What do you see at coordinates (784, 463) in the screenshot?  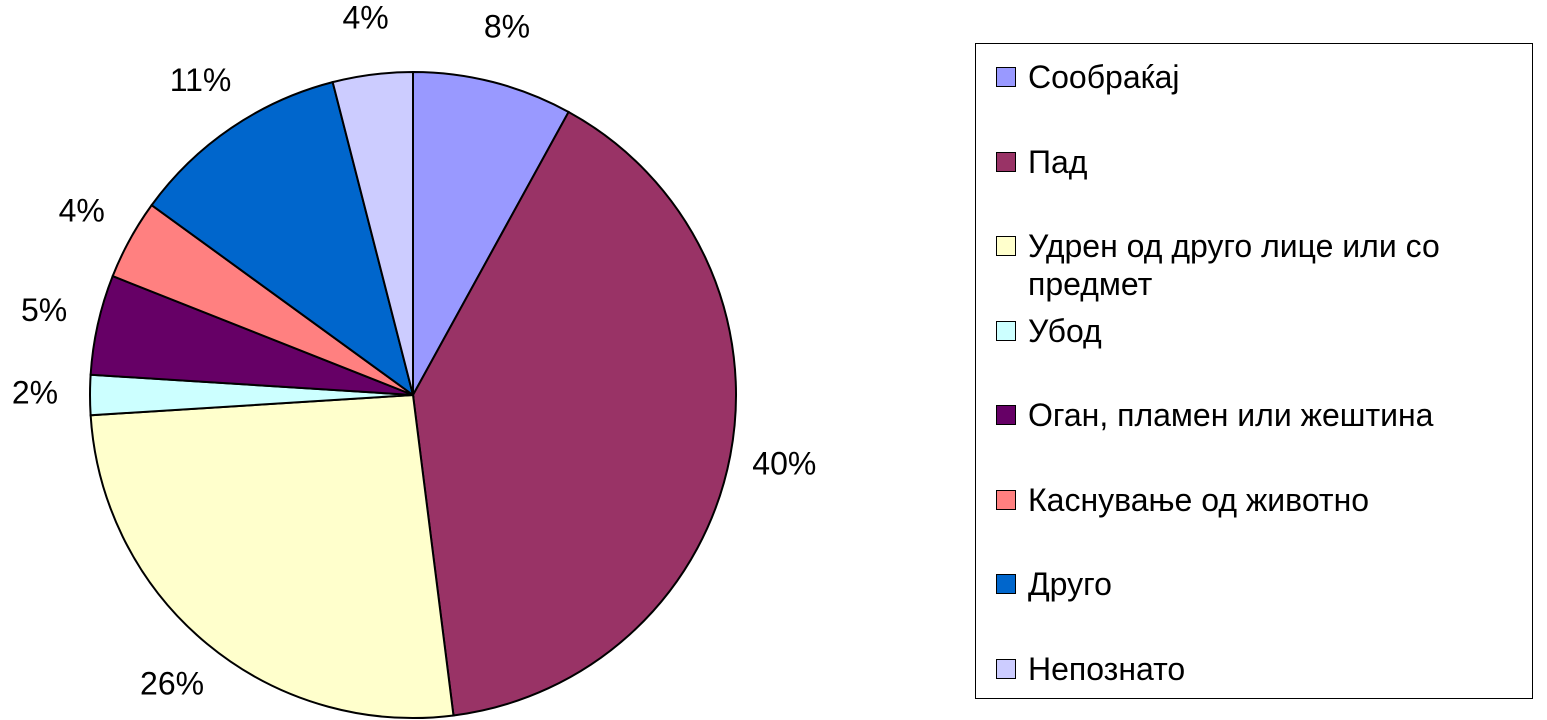 I see `data-label: 40%` at bounding box center [784, 463].